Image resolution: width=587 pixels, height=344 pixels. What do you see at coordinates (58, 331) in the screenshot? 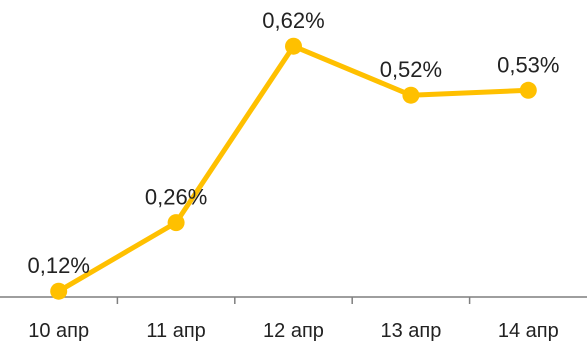
I see `x-tick-label: 10 апр` at bounding box center [58, 331].